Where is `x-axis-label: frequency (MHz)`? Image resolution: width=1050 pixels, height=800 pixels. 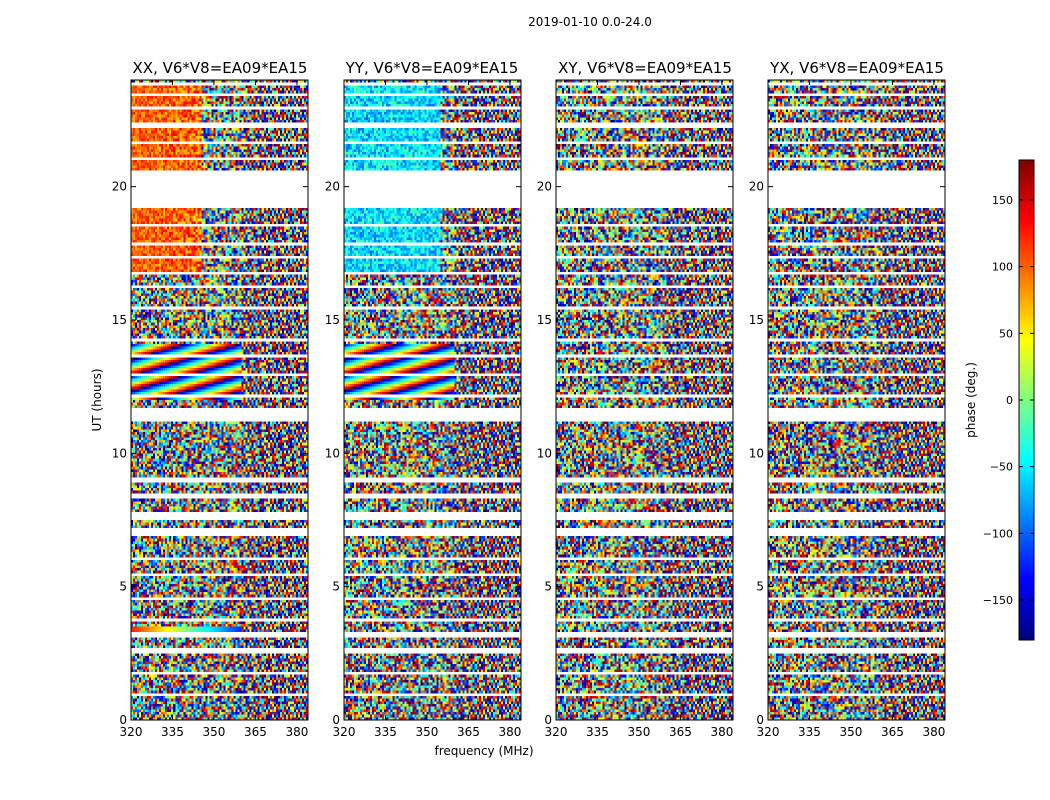 x-axis-label: frequency (MHz) is located at coordinates (483, 751).